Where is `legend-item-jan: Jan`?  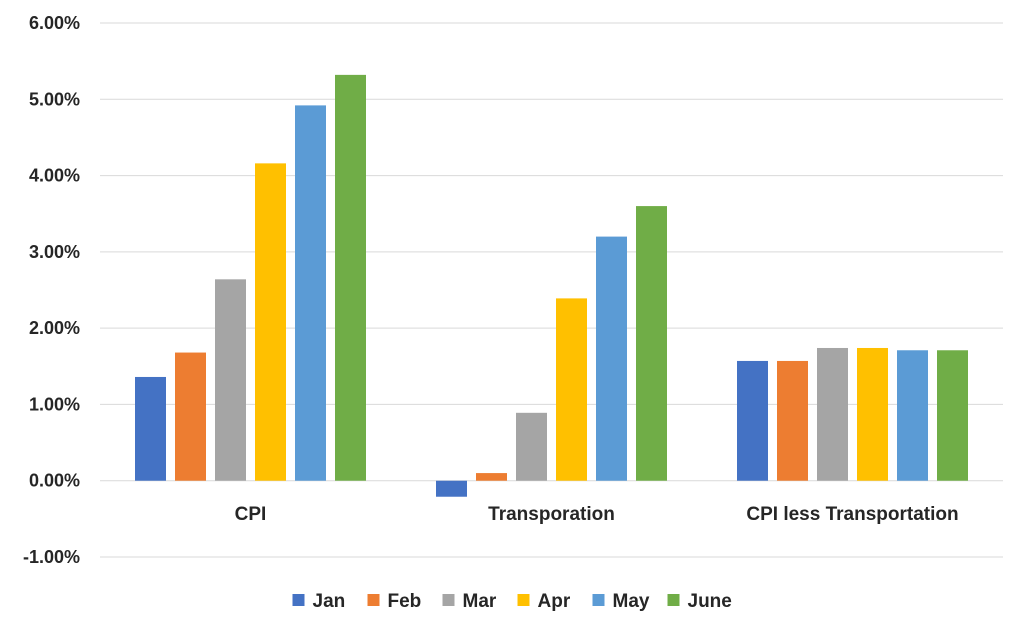 legend-item-jan: Jan is located at coordinates (319, 601).